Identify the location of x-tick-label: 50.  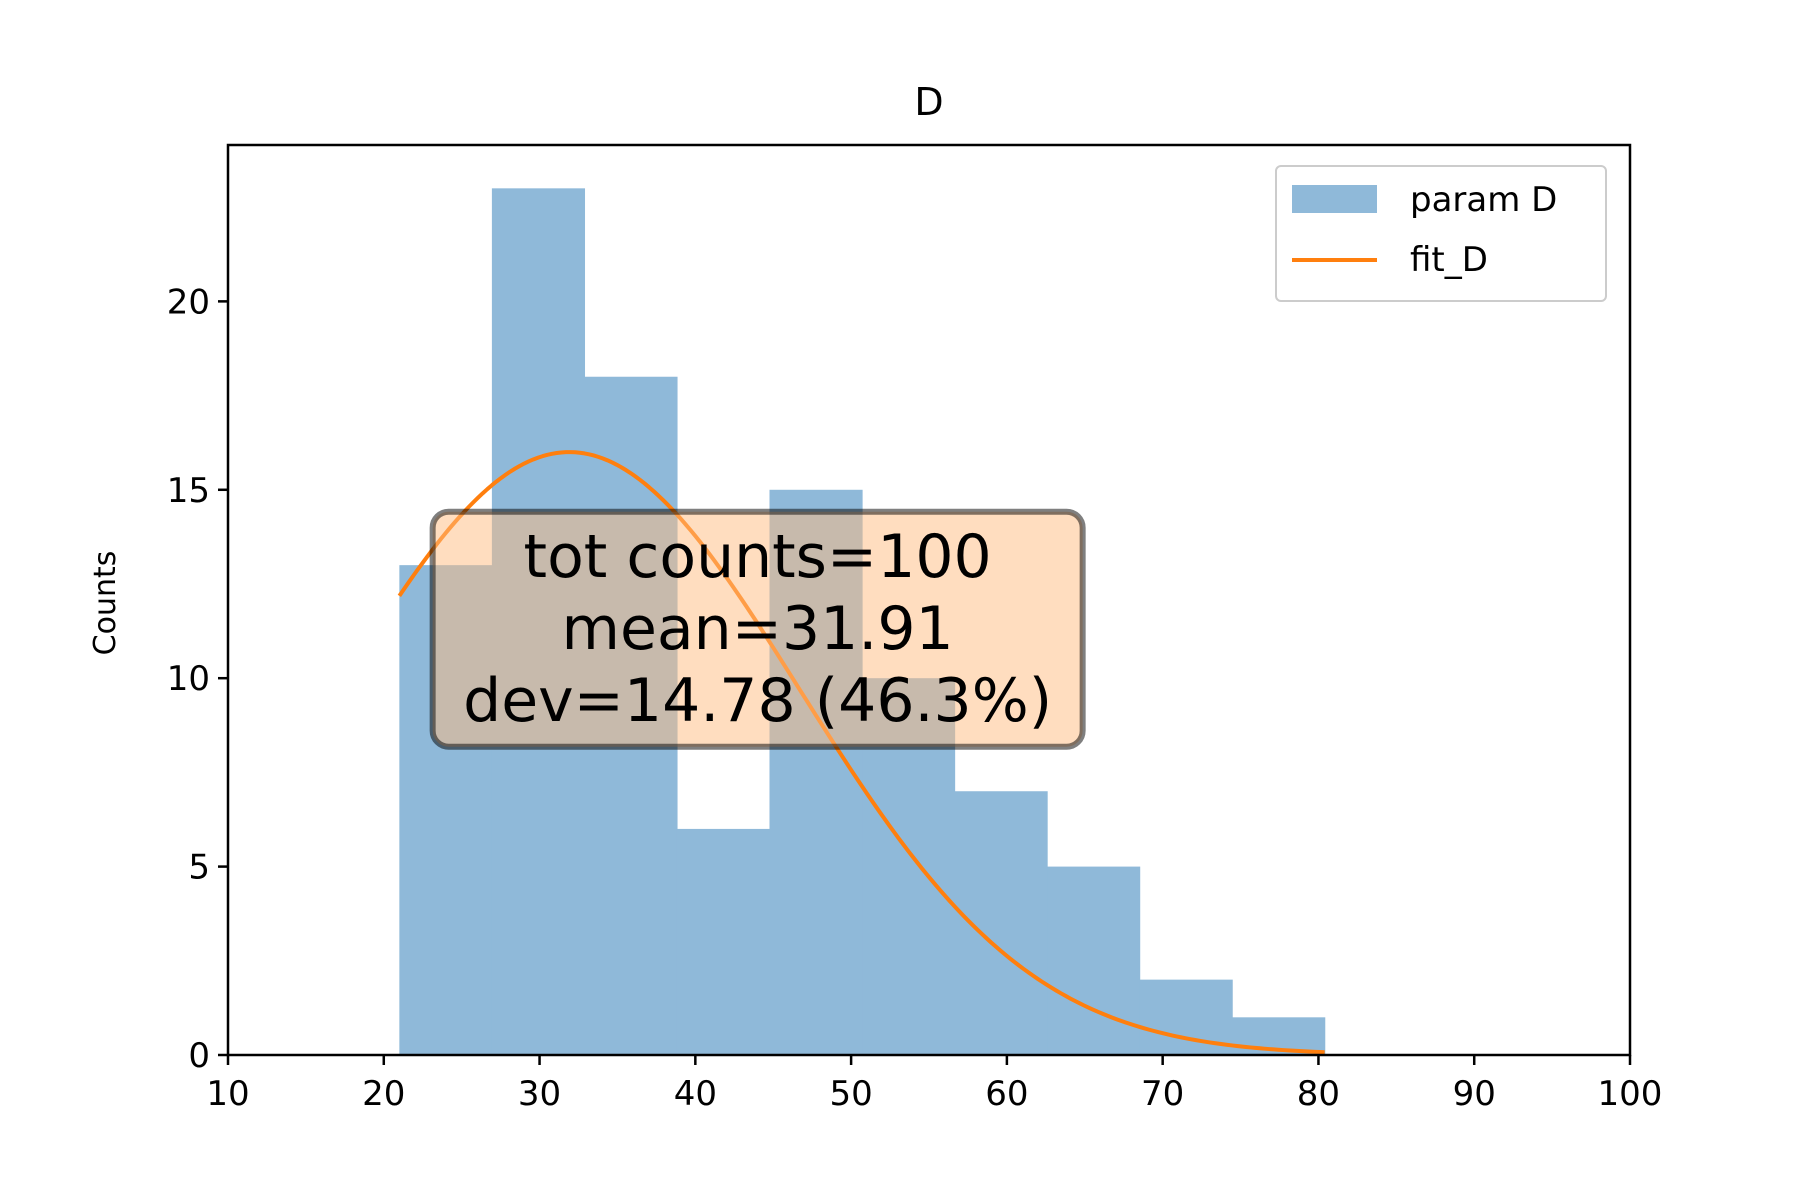
(850, 1094).